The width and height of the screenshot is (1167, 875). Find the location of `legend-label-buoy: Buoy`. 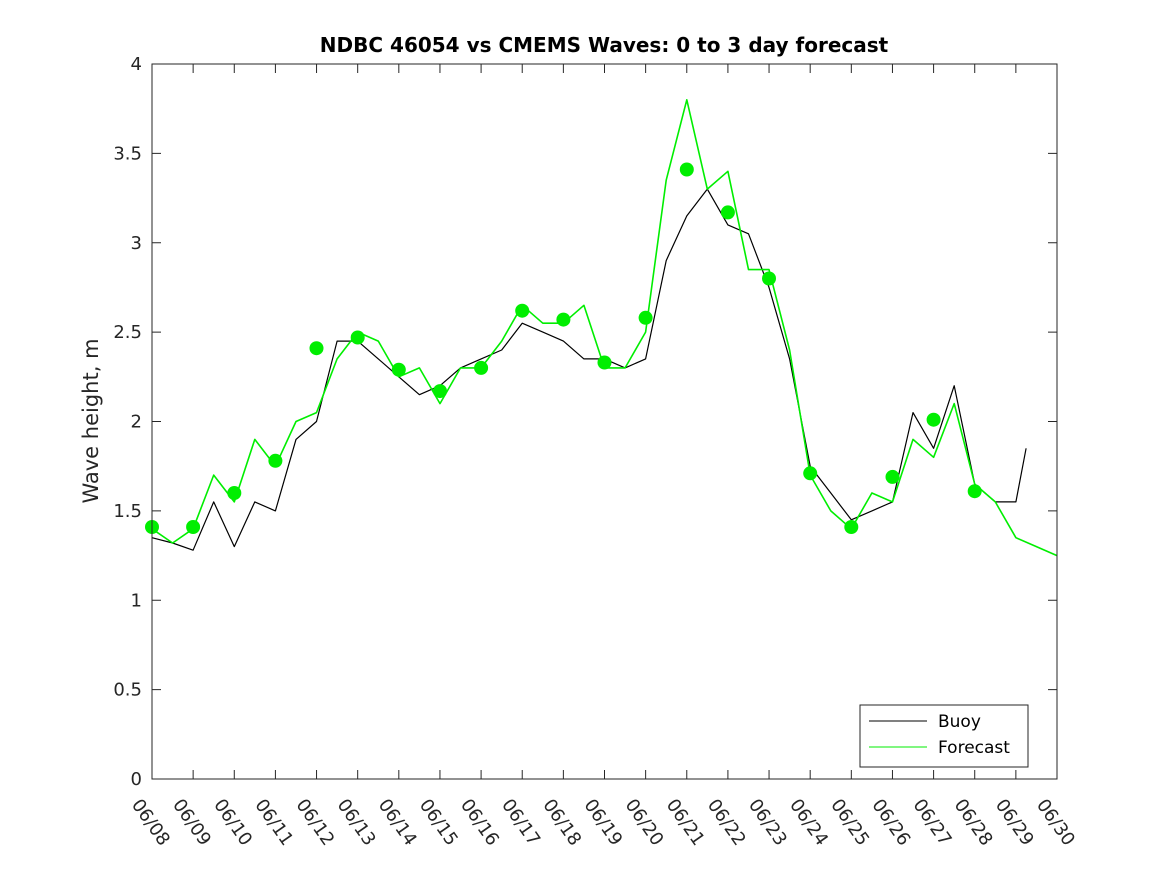

legend-label-buoy: Buoy is located at coordinates (959, 722).